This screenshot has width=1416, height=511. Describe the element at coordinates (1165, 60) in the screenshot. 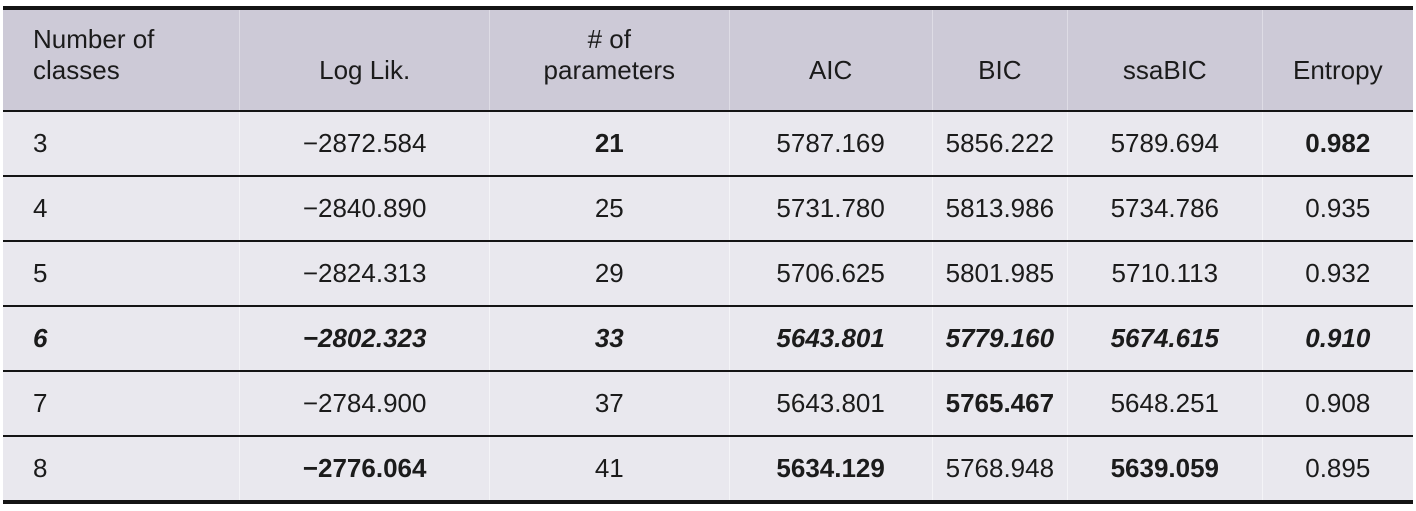

I see `column-header-ssabic: ssaBIC` at that location.